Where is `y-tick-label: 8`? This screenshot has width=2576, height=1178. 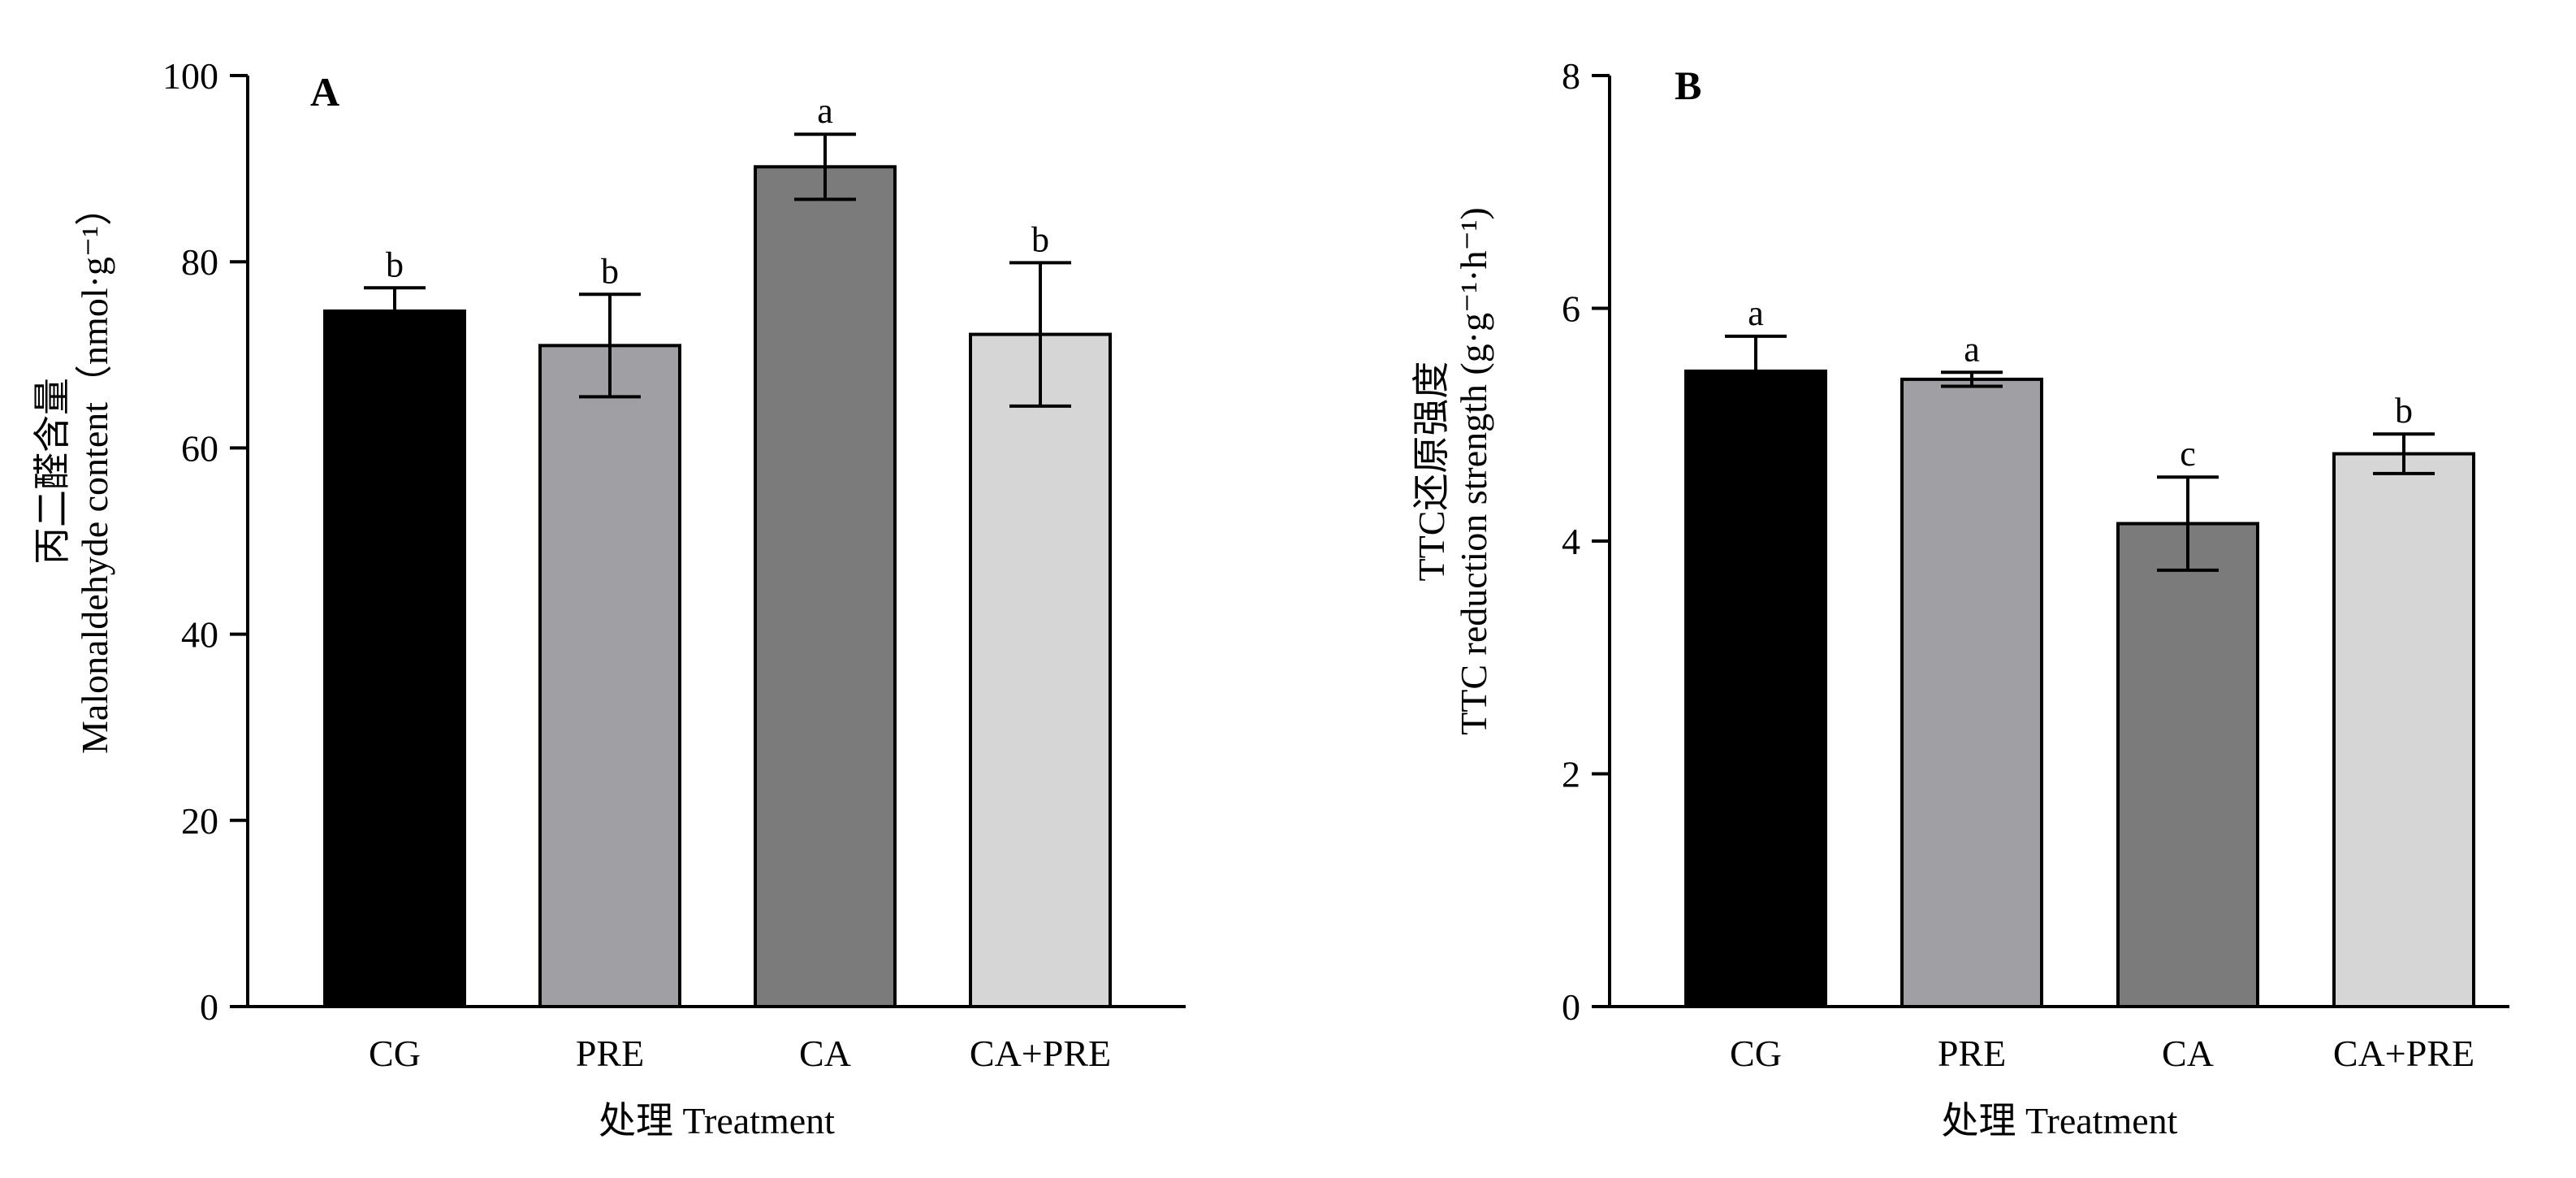 y-tick-label: 8 is located at coordinates (1571, 76).